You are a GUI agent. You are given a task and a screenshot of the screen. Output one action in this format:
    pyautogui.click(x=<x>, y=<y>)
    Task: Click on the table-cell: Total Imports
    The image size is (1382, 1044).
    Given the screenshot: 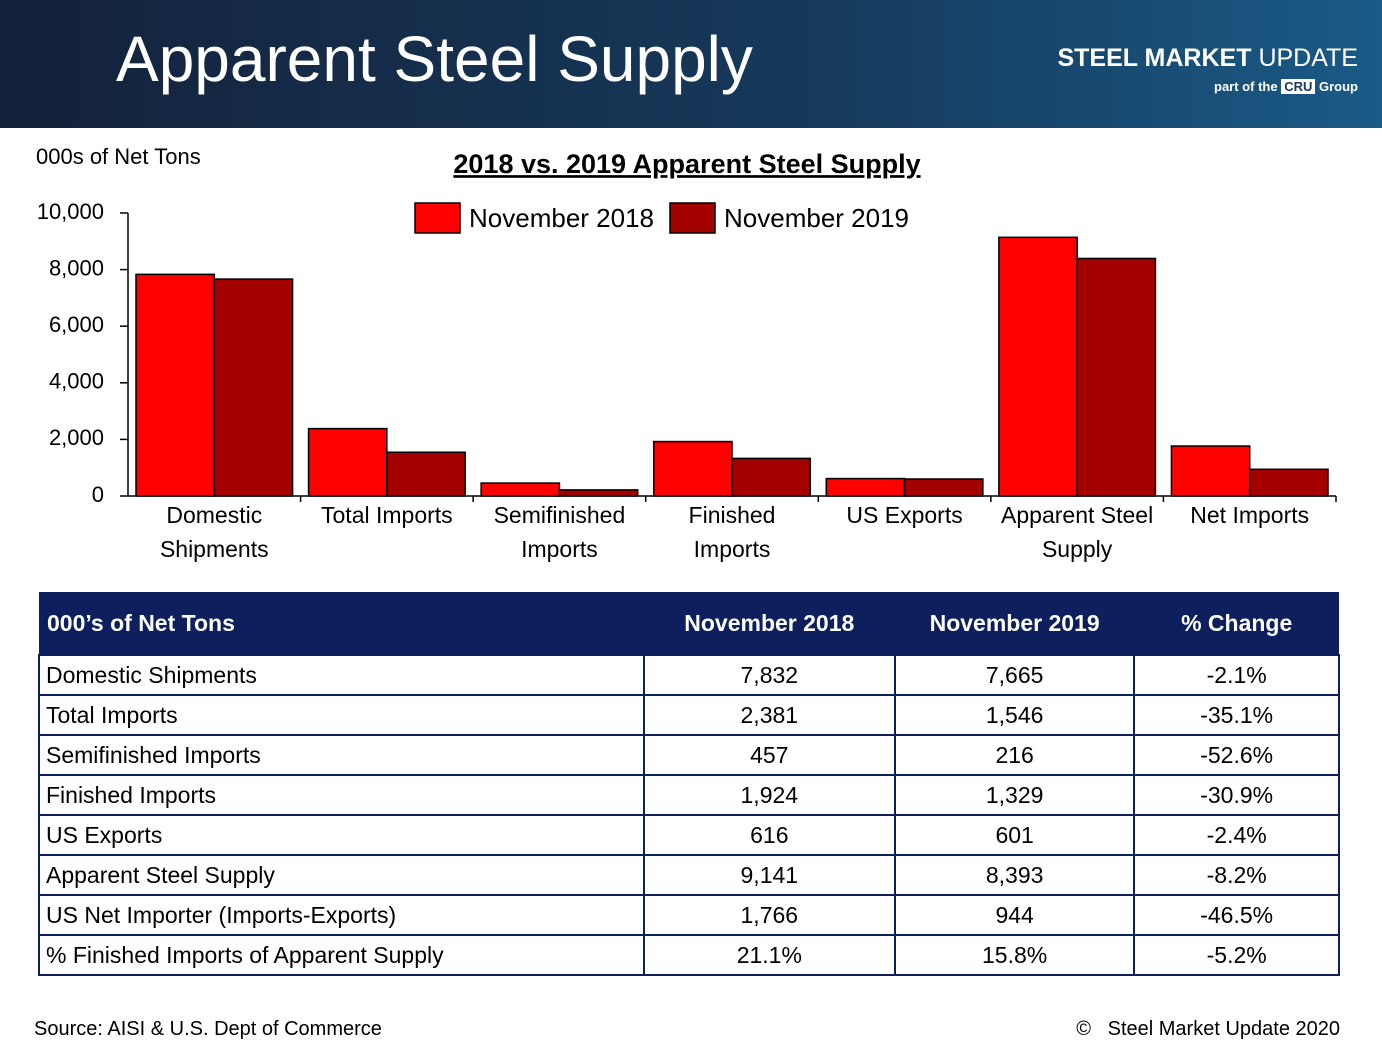 What is the action you would take?
    pyautogui.click(x=341, y=715)
    